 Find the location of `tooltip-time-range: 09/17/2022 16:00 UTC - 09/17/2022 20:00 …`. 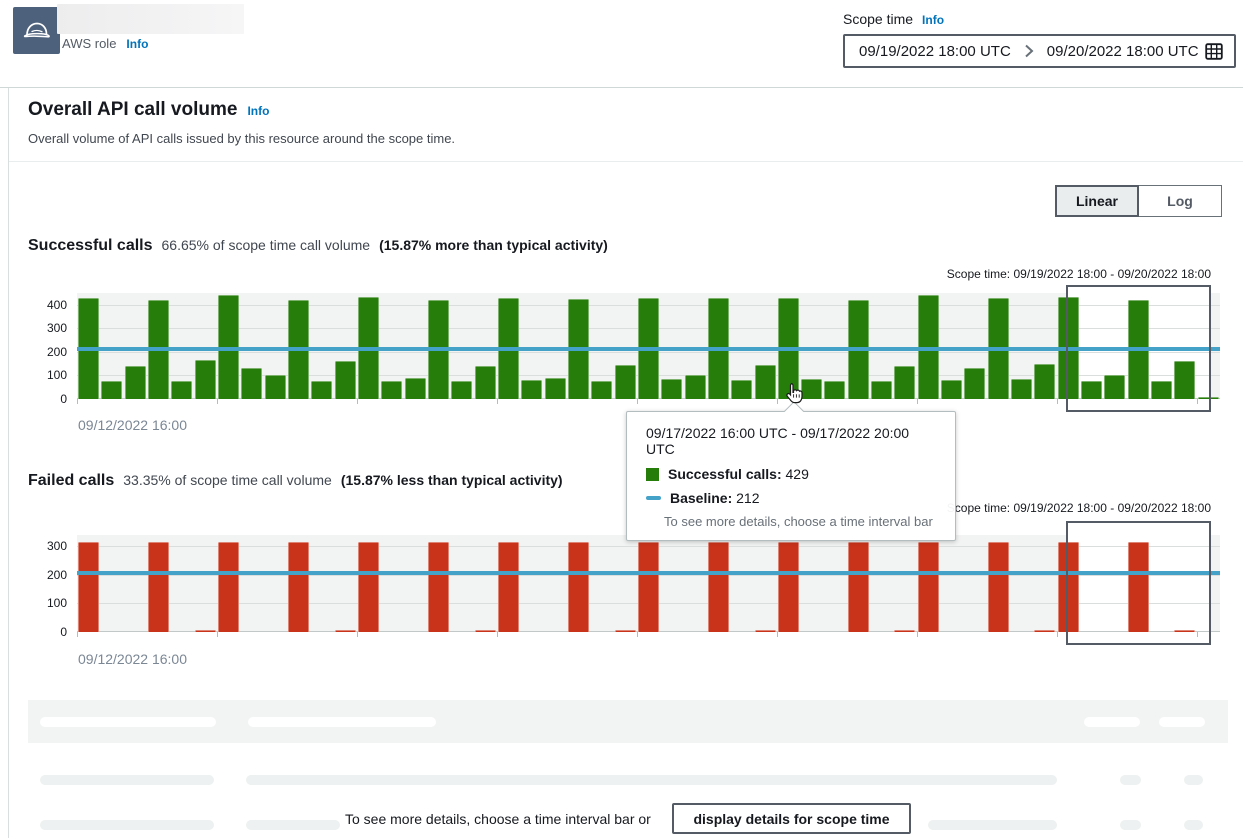

tooltip-time-range: 09/17/2022 16:00 UTC - 09/17/2022 20:00 … is located at coordinates (778, 441).